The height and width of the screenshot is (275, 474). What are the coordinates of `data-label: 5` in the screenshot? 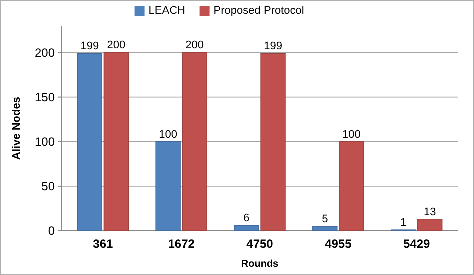 It's located at (325, 220).